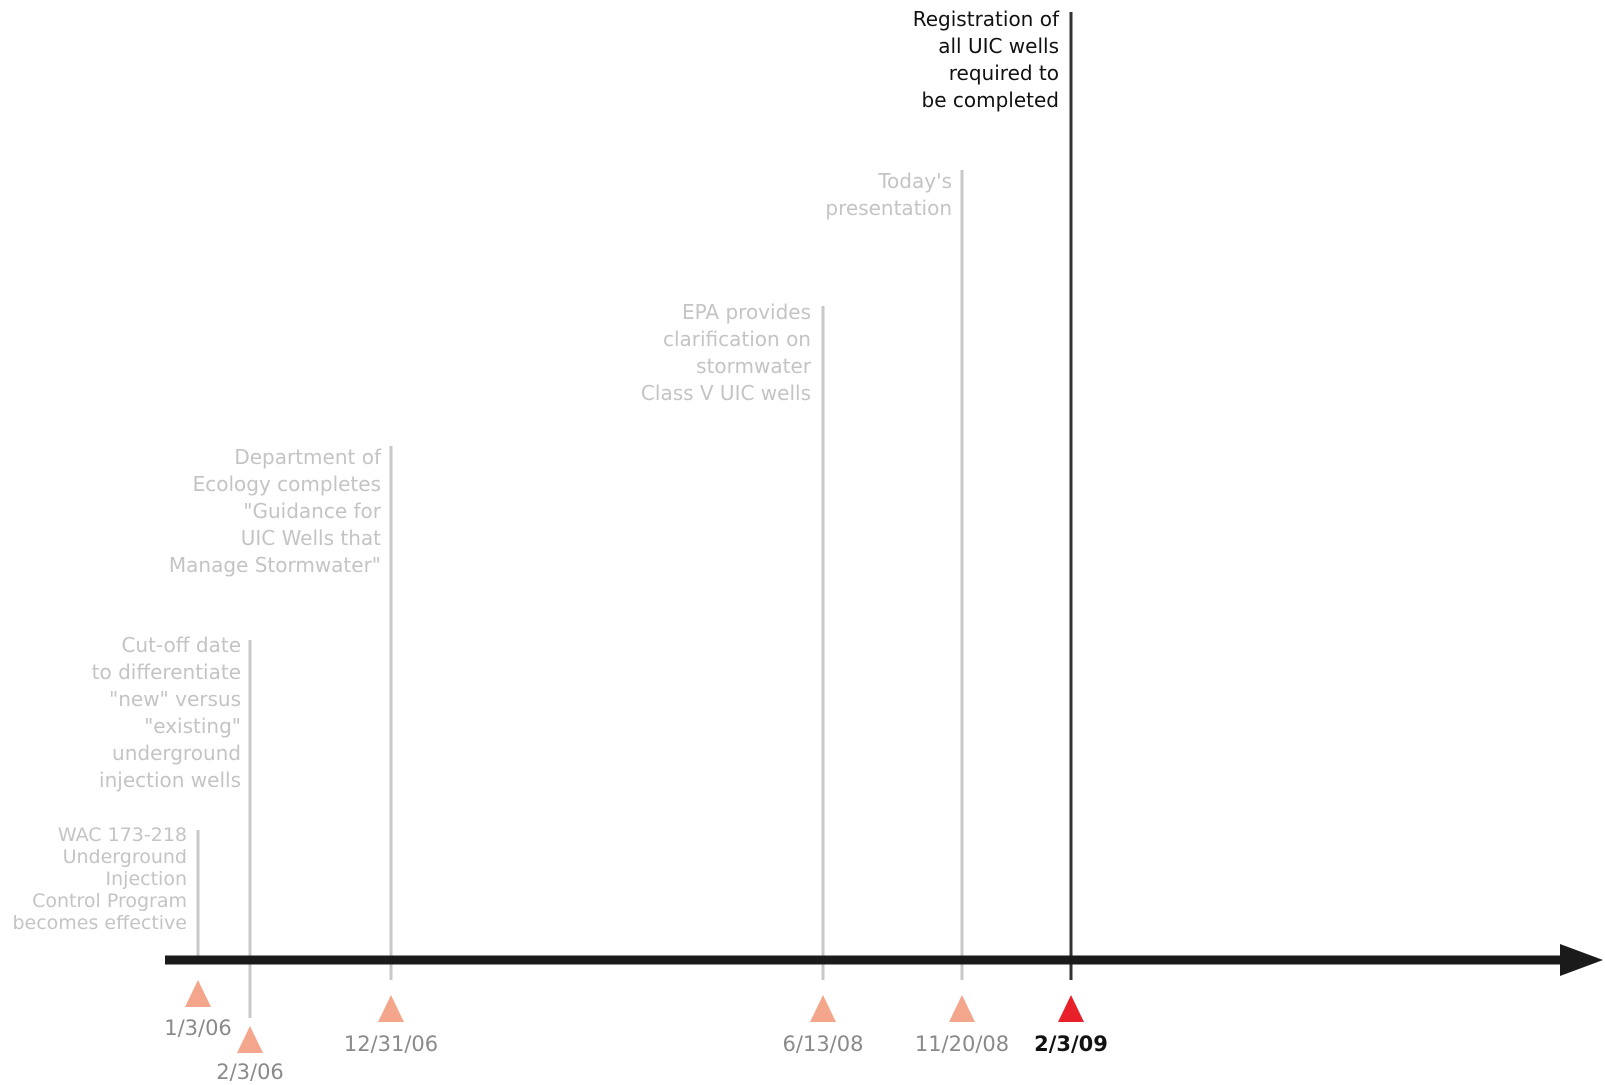 The height and width of the screenshot is (1085, 1605). What do you see at coordinates (823, 1044) in the screenshot?
I see `event-date-epa: 6/13/08` at bounding box center [823, 1044].